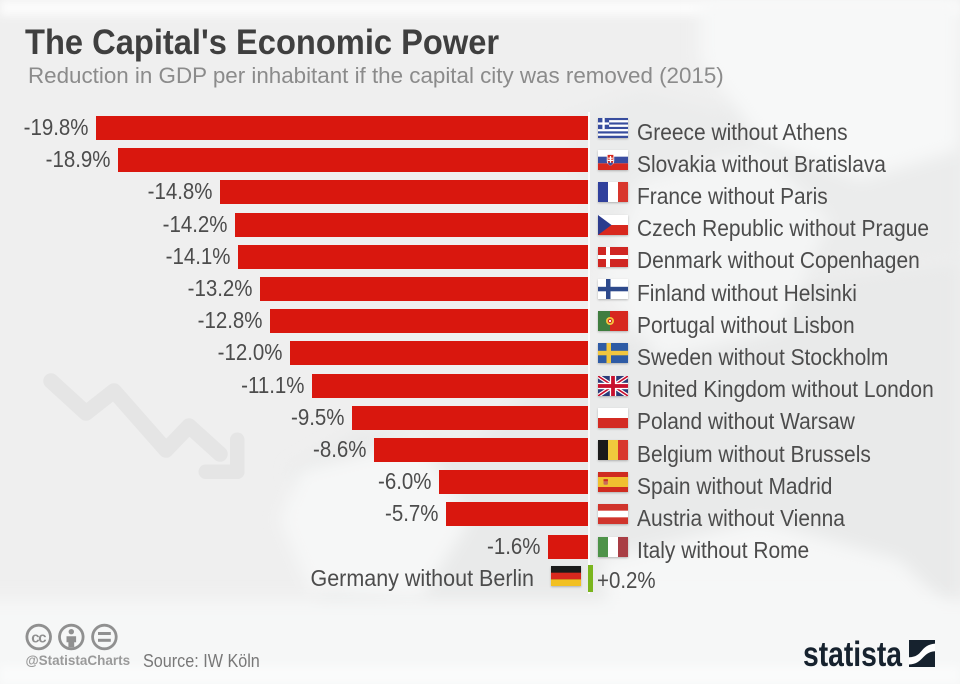 Image resolution: width=960 pixels, height=684 pixels. I want to click on svg-text: cc, so click(38, 637).